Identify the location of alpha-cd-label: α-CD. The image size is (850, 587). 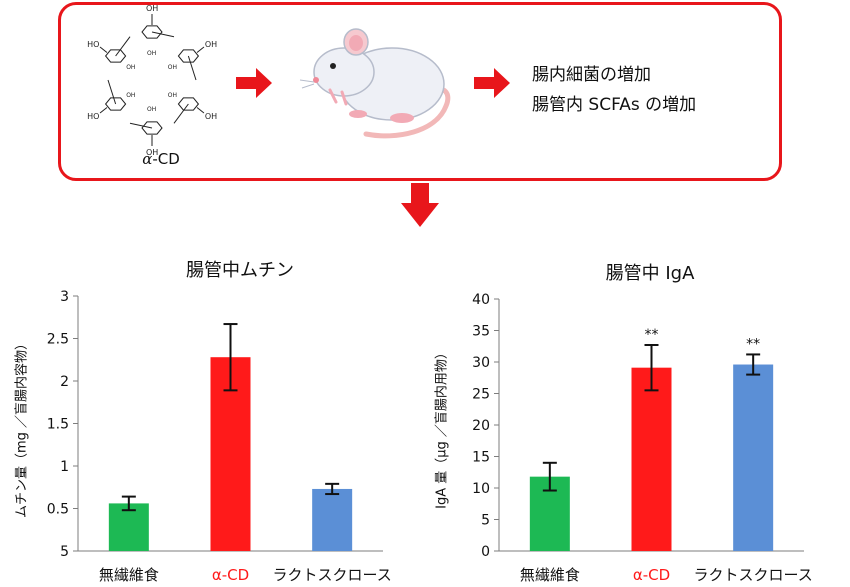
(161, 159).